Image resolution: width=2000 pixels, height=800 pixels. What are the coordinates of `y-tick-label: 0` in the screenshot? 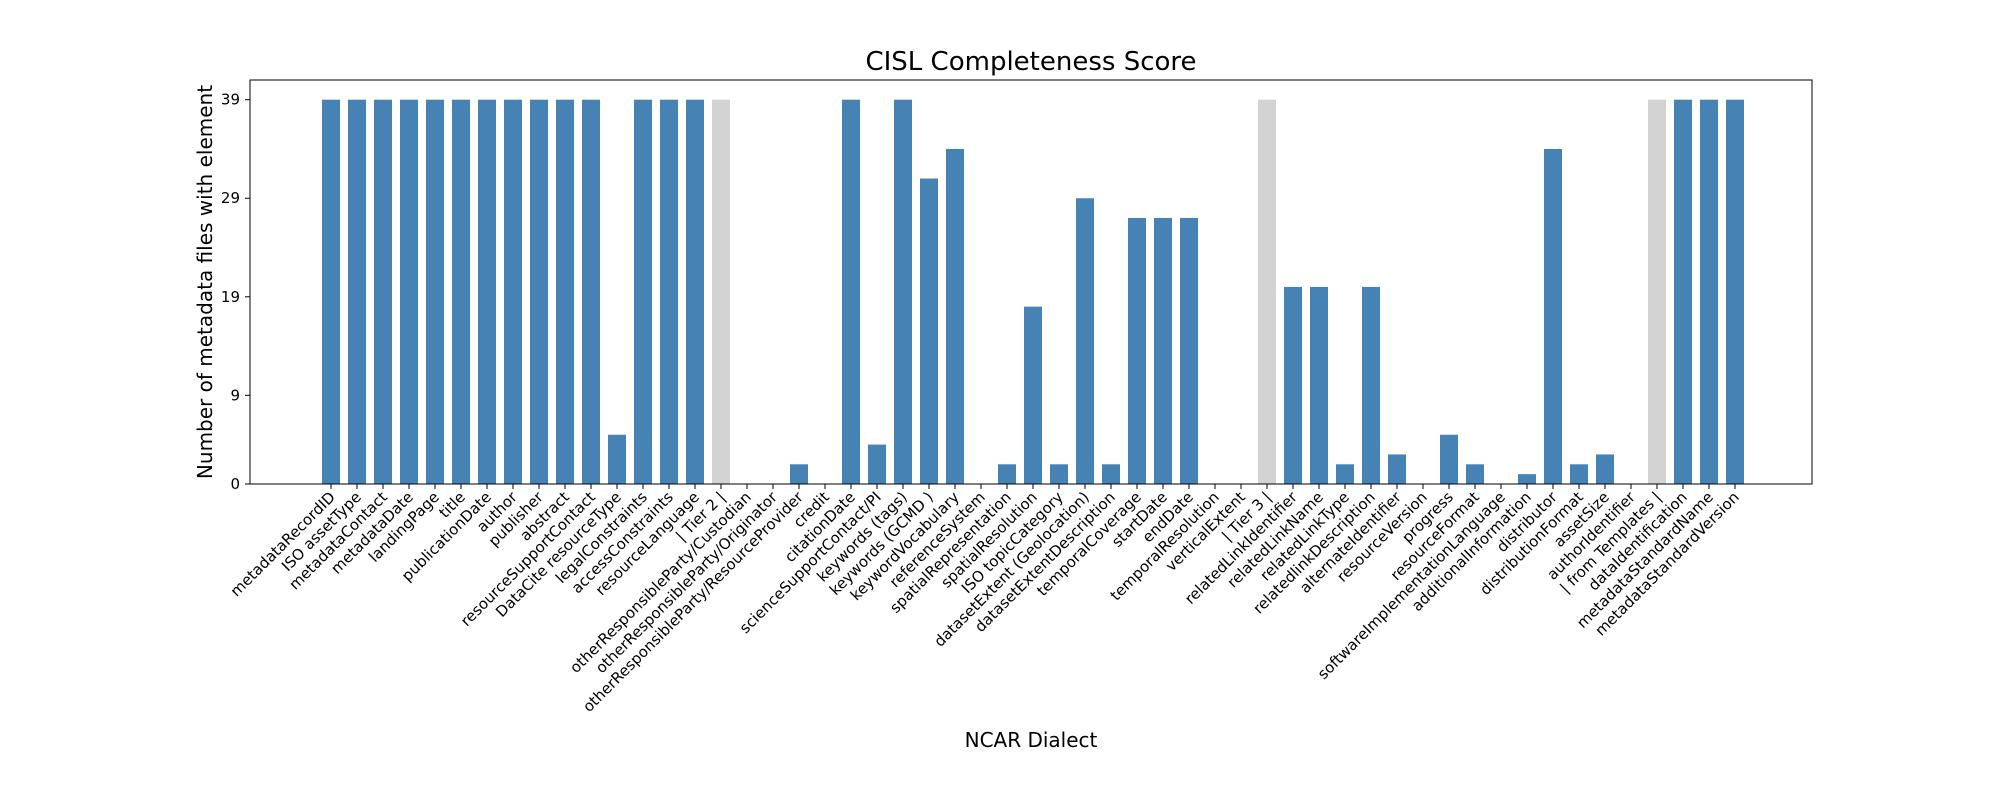 It's located at (235, 484).